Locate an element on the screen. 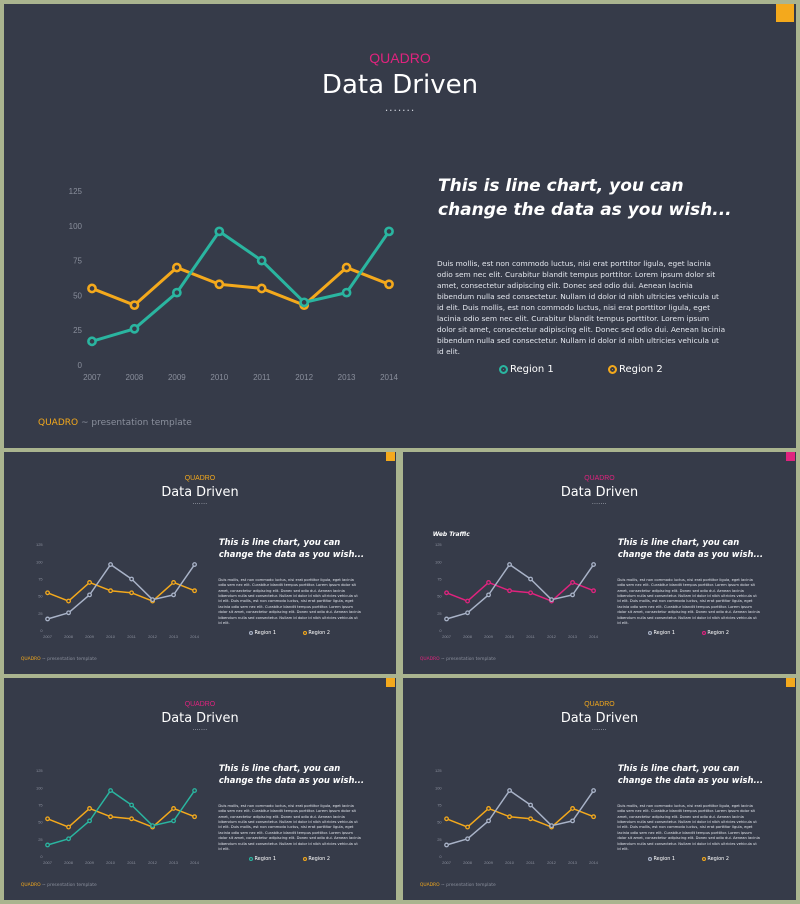  x-tick-label: 2007 is located at coordinates (47, 636).